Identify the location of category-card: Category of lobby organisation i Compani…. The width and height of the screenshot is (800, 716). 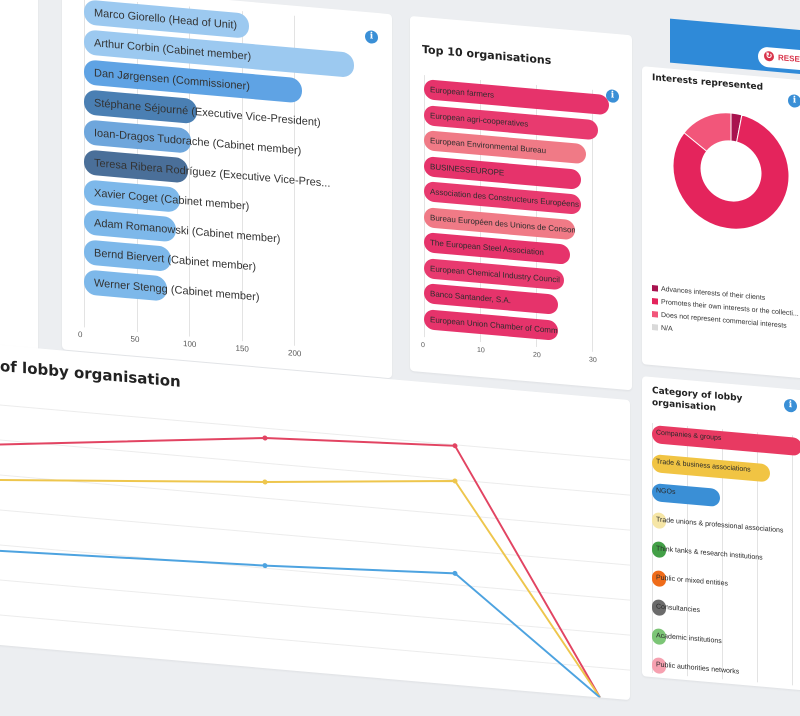
(721, 534).